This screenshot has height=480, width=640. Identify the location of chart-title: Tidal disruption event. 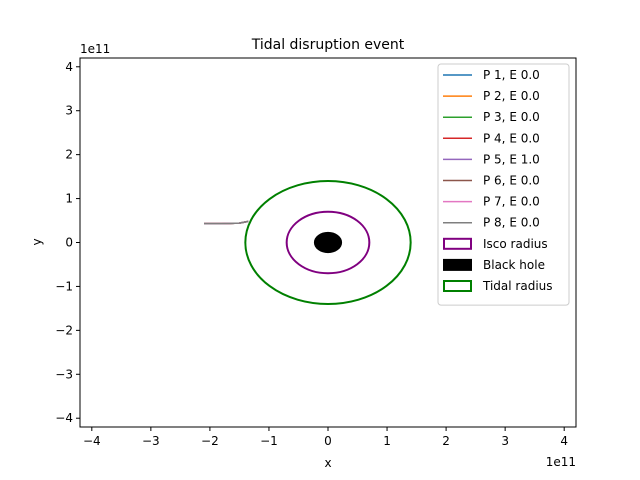
(328, 45).